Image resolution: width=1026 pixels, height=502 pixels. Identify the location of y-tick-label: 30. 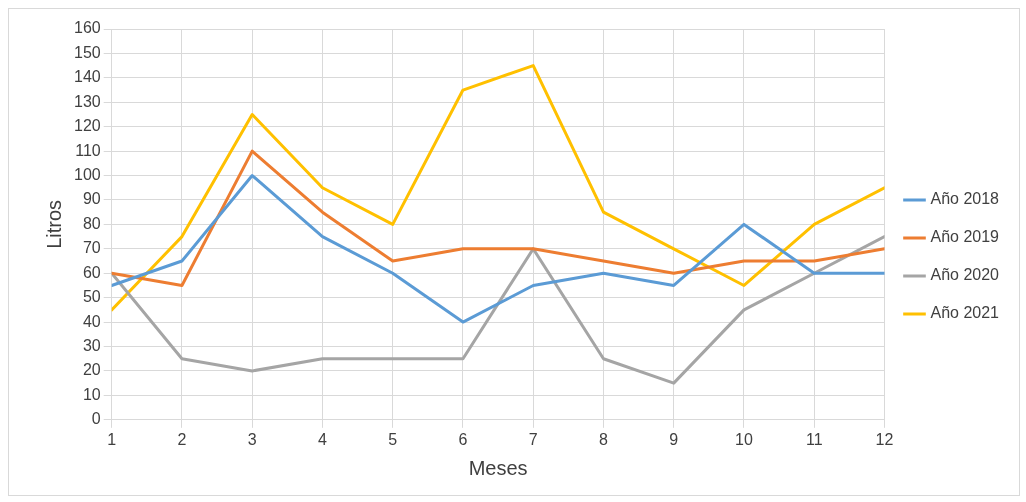
(91, 345).